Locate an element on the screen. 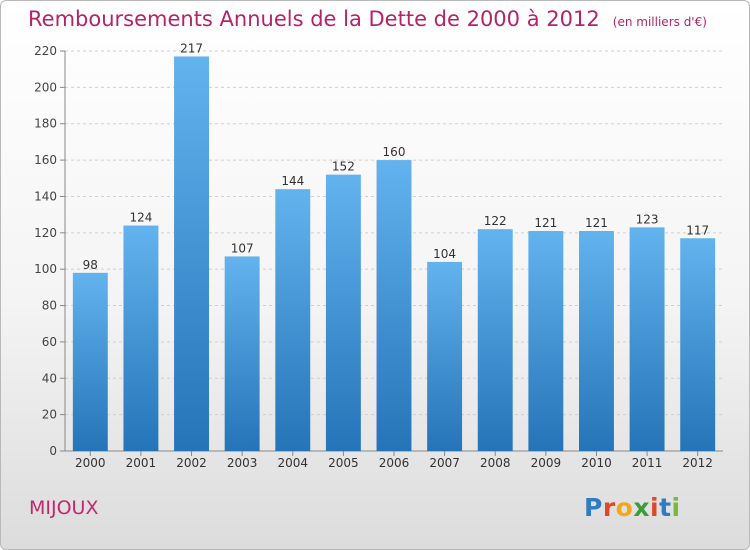 The height and width of the screenshot is (550, 750). town-name: MIJOUX is located at coordinates (64, 508).